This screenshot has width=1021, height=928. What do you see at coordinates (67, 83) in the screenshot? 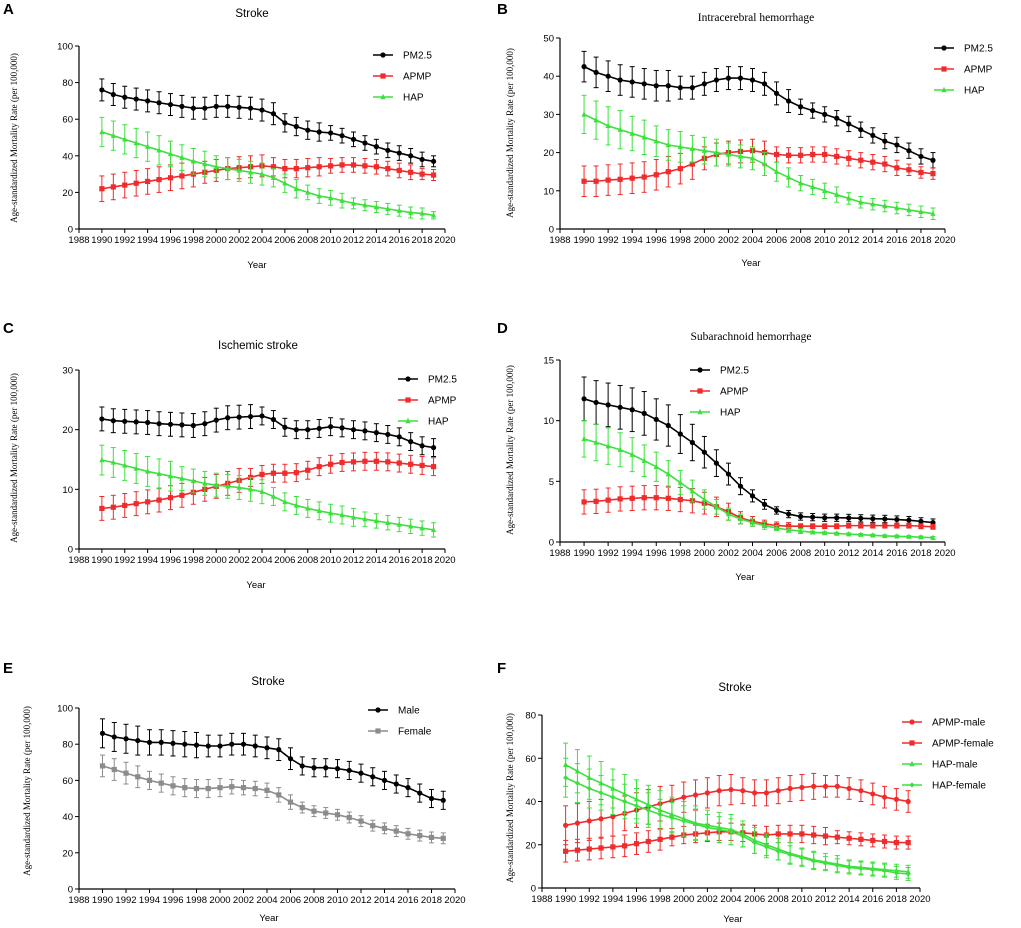
I see `y-tick-label: 80` at bounding box center [67, 83].